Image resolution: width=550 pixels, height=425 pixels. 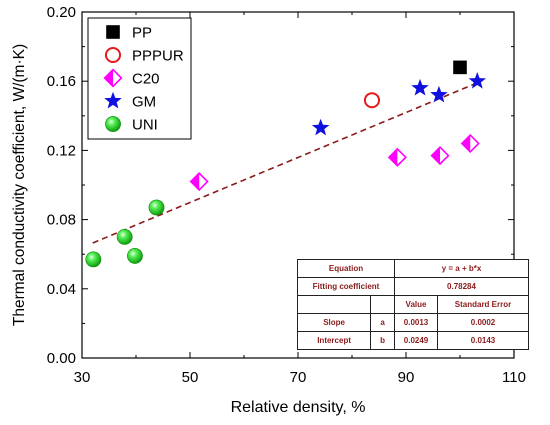 What do you see at coordinates (61, 12) in the screenshot?
I see `y-tick-label: 0.20` at bounding box center [61, 12].